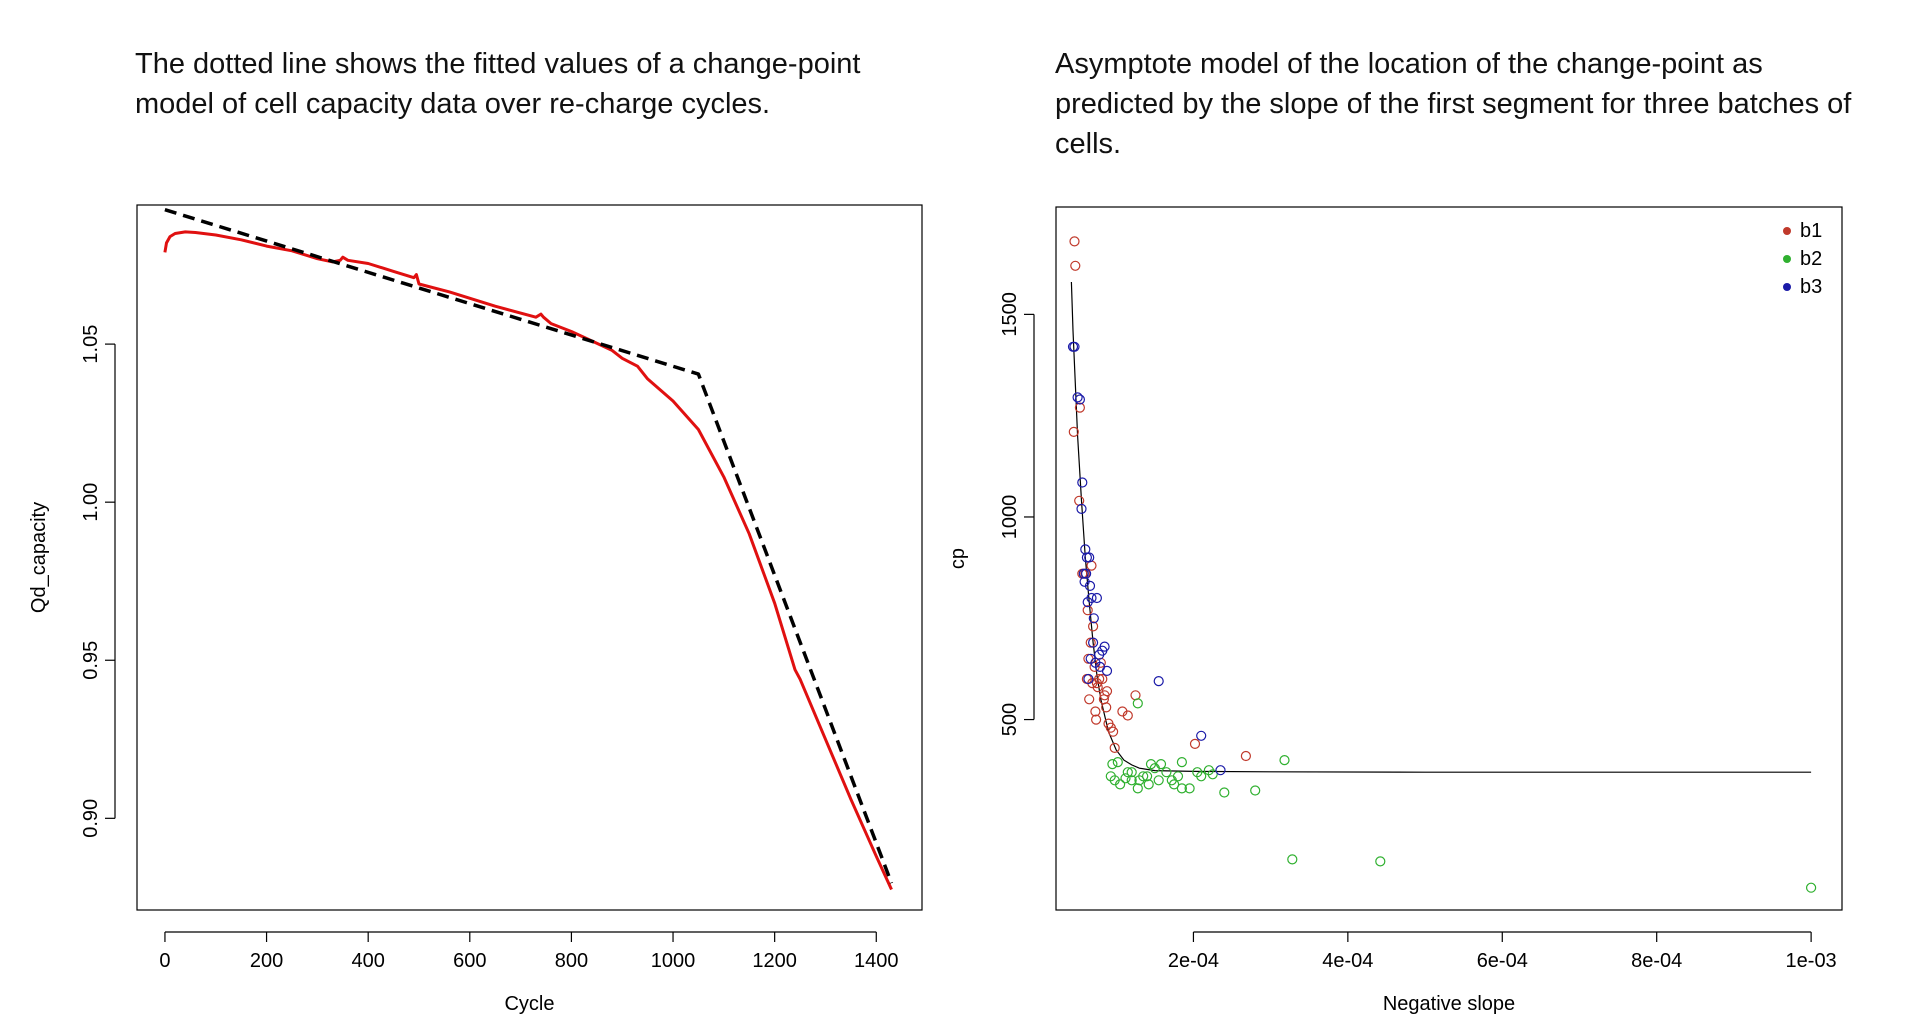 This screenshot has width=1909, height=1034. What do you see at coordinates (1787, 231) in the screenshot?
I see `legend-marker-b1` at bounding box center [1787, 231].